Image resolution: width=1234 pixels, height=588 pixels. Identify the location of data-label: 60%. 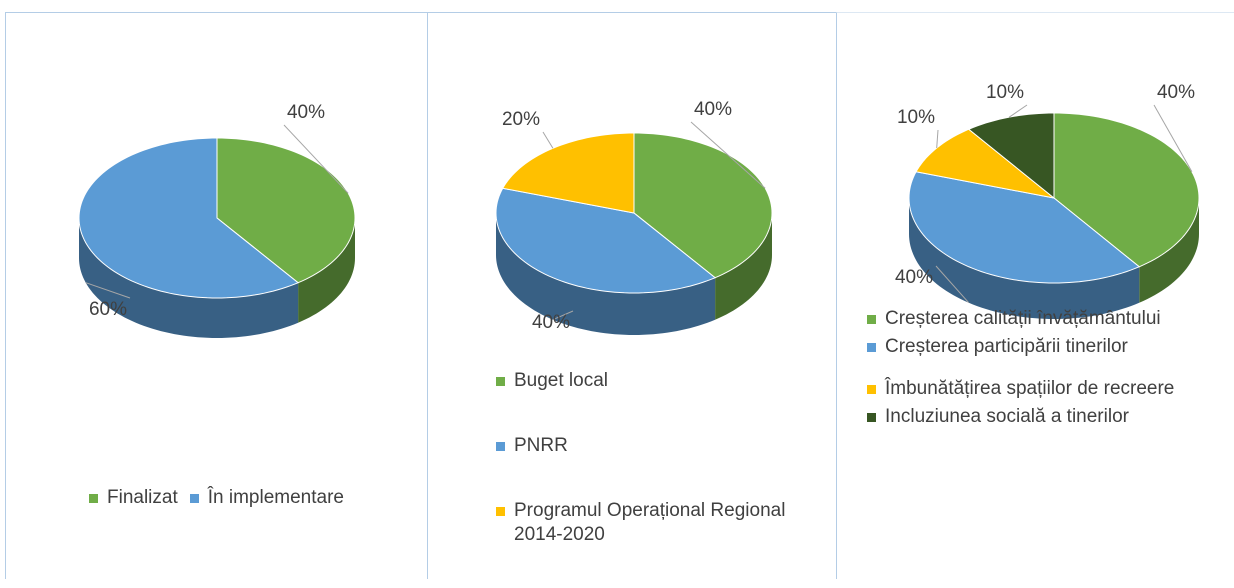
(108, 309).